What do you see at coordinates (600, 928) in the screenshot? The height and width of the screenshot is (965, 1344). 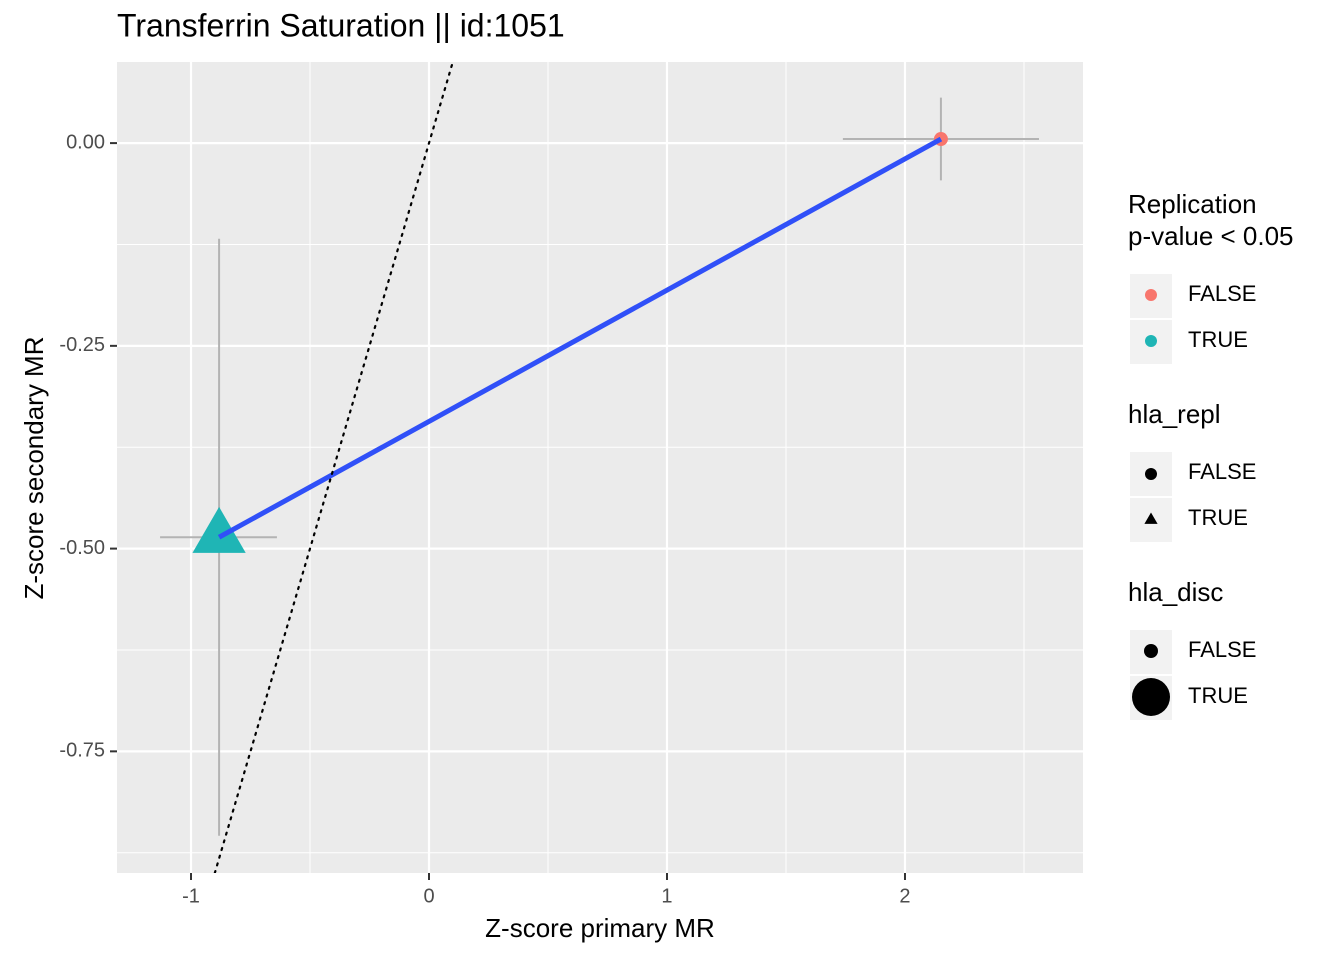 I see `x-axis-label: Z-score primary MR` at bounding box center [600, 928].